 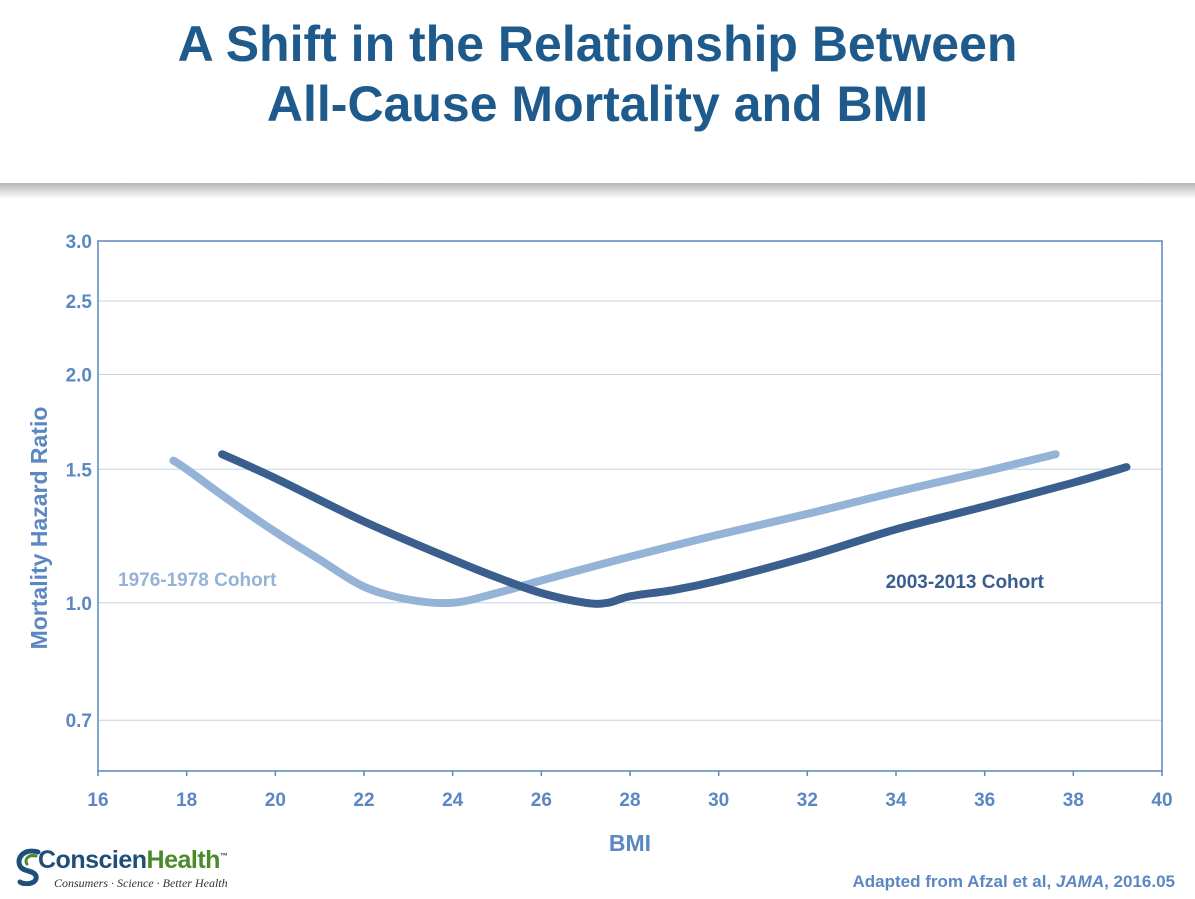 I want to click on x-tick-label: 18, so click(x=186, y=800).